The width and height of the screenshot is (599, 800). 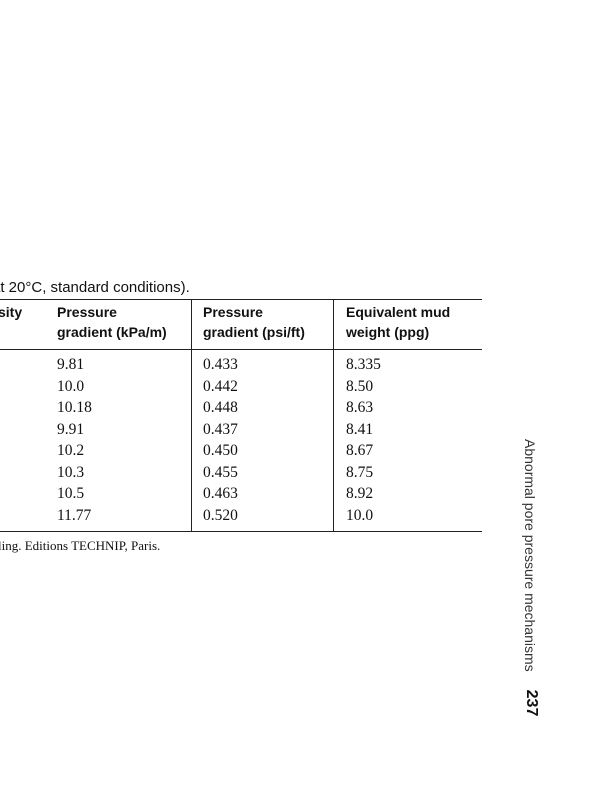 I want to click on header-rule, so click(x=241, y=349).